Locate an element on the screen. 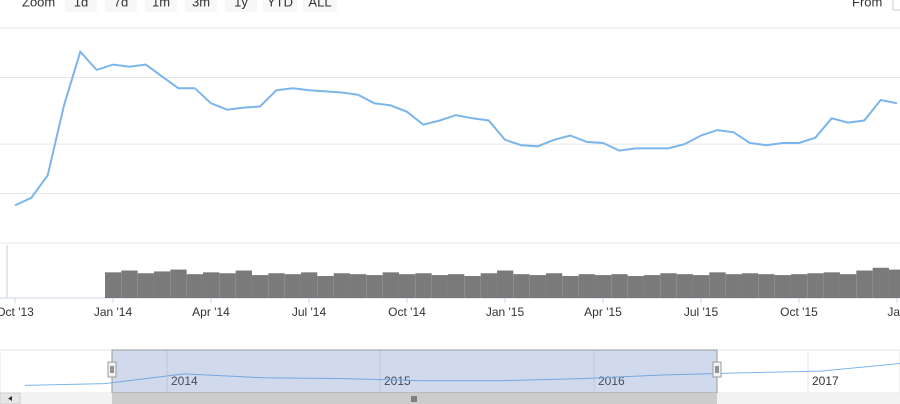 This screenshot has height=404, width=900. from-input is located at coordinates (896, 5).